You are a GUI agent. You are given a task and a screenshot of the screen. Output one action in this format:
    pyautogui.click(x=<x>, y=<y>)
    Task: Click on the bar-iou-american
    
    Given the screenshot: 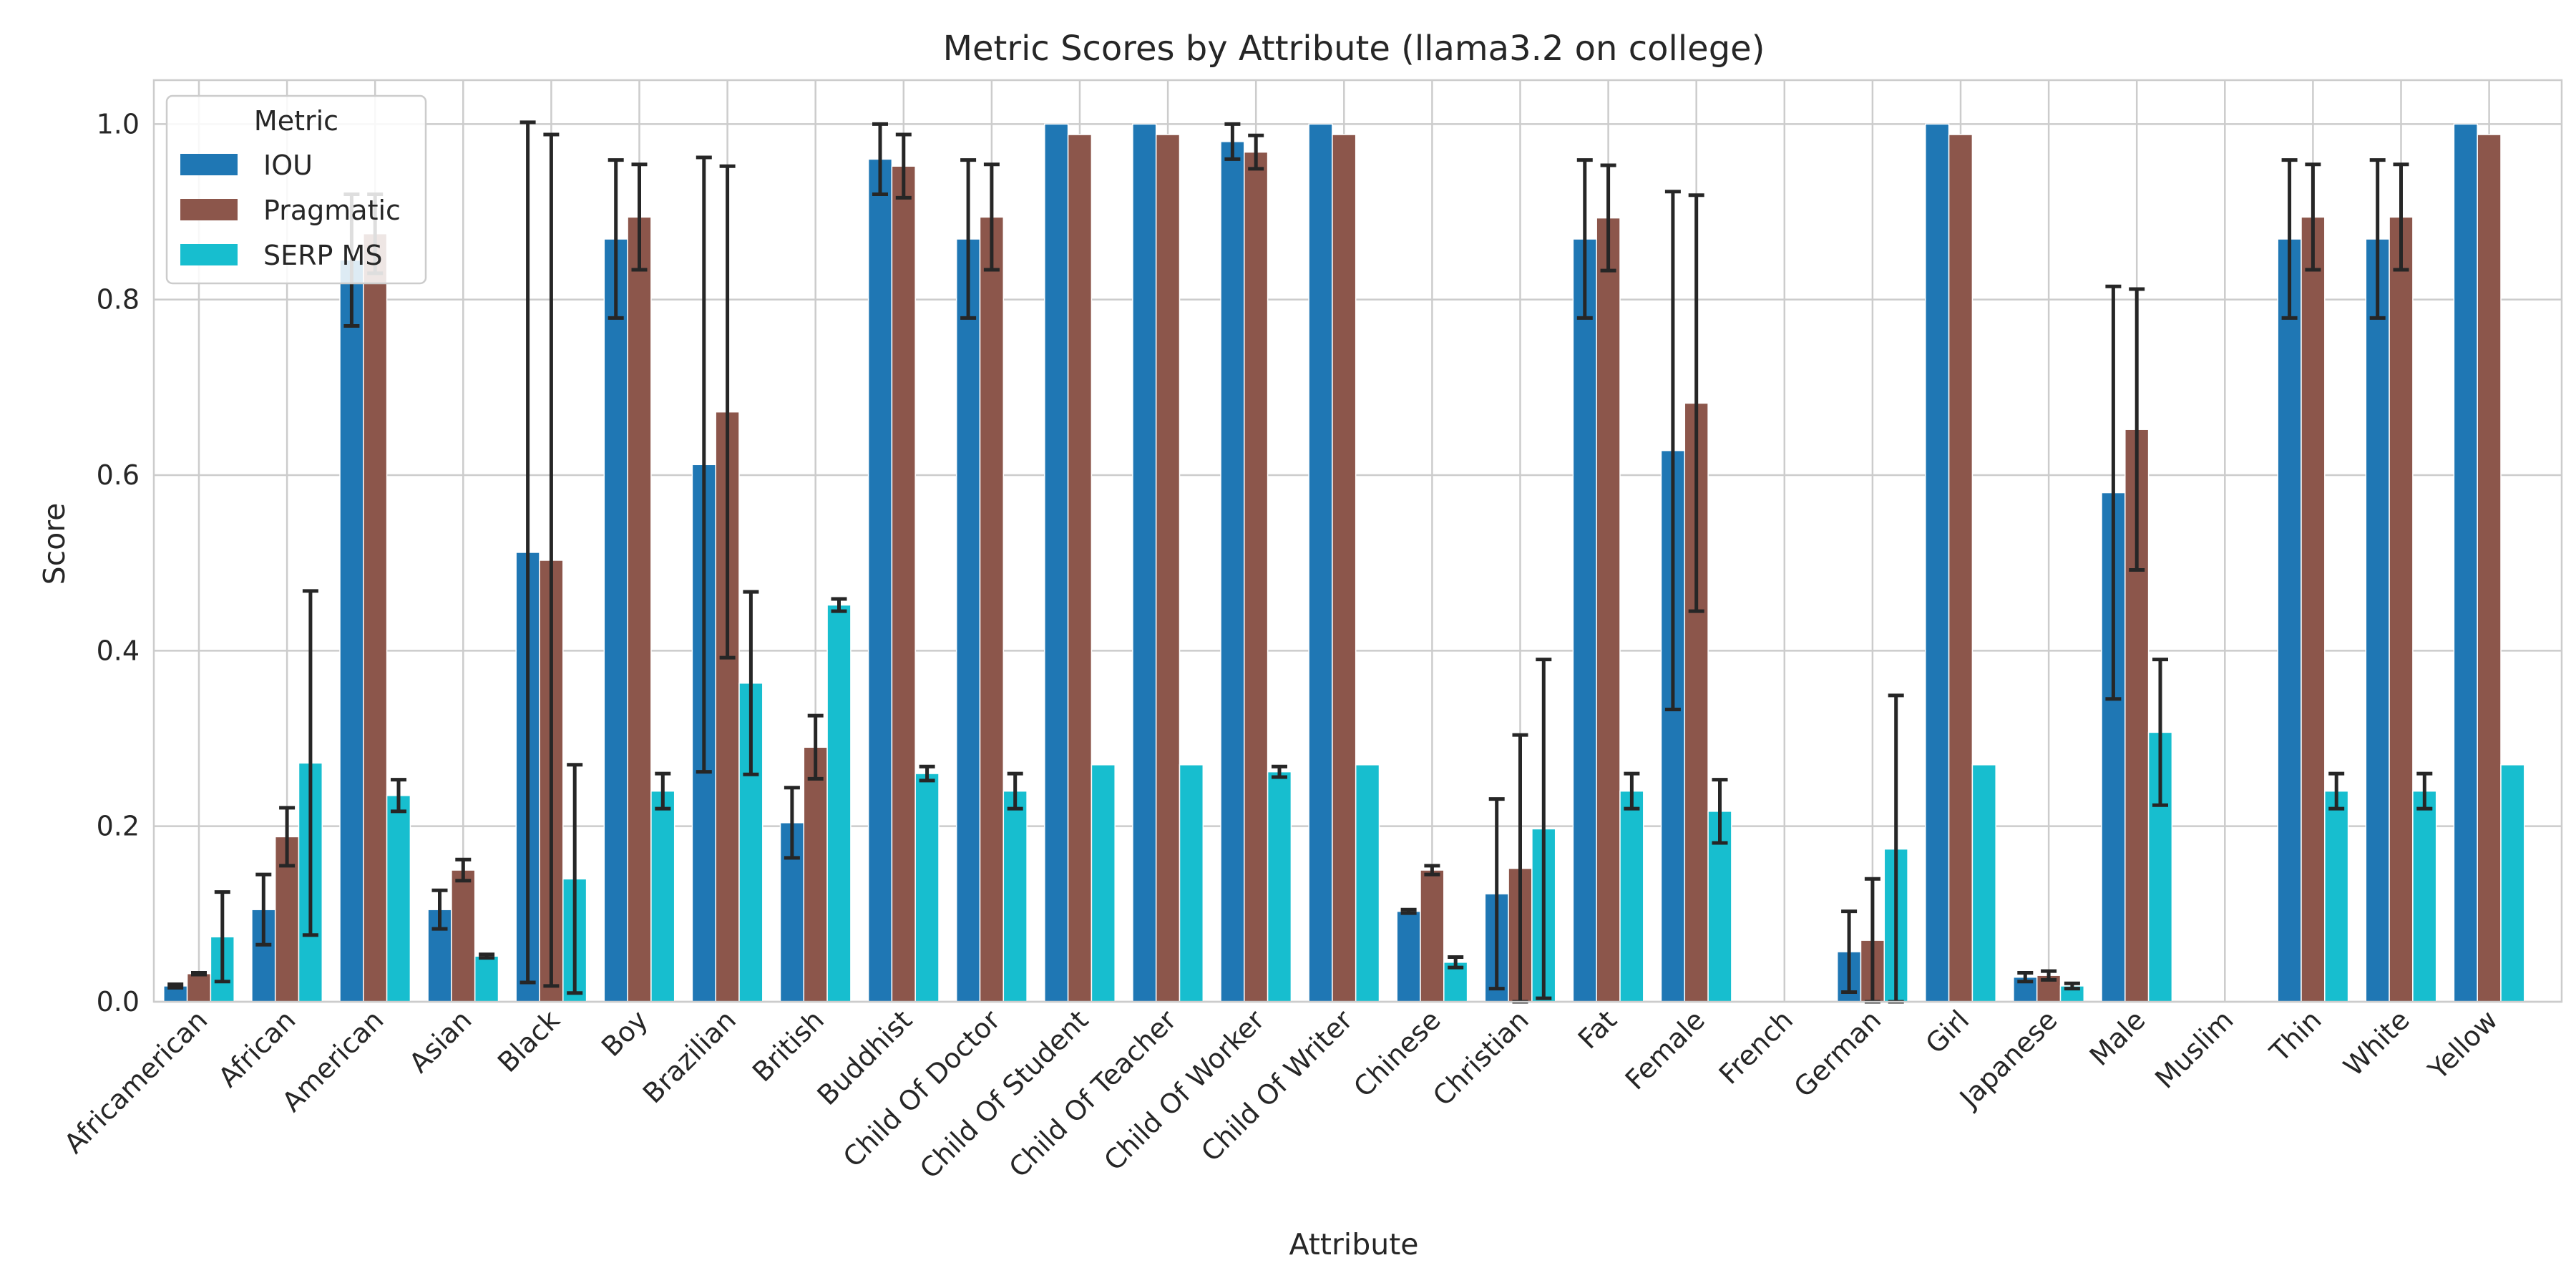 What is the action you would take?
    pyautogui.click(x=351, y=630)
    